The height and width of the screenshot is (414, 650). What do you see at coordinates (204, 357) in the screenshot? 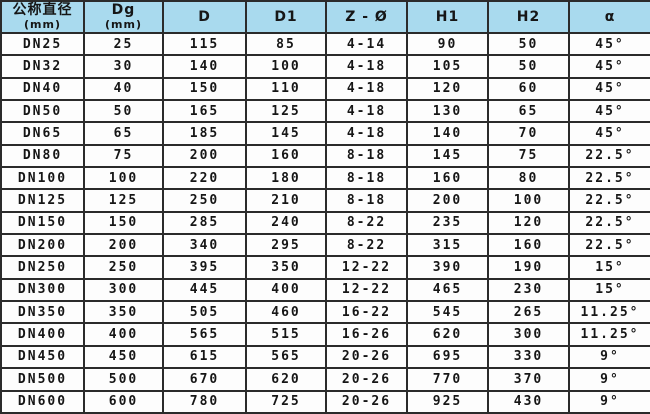
I see `table-cell: 615` at bounding box center [204, 357].